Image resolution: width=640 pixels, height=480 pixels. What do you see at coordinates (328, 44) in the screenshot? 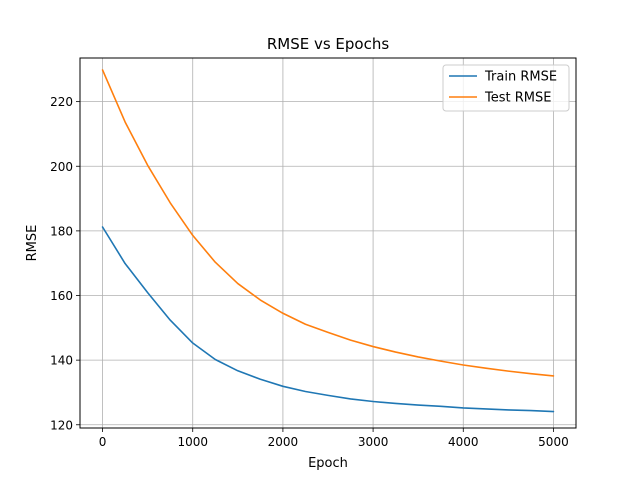
I see `chart-title: RMSE vs Epochs` at bounding box center [328, 44].